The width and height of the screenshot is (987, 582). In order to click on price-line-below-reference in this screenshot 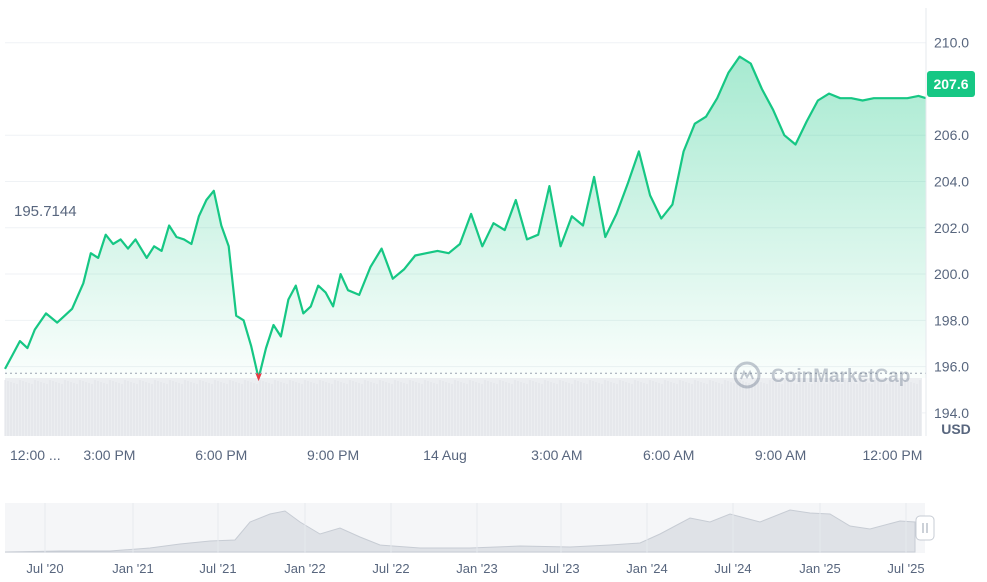, I will do `click(258, 377)`.